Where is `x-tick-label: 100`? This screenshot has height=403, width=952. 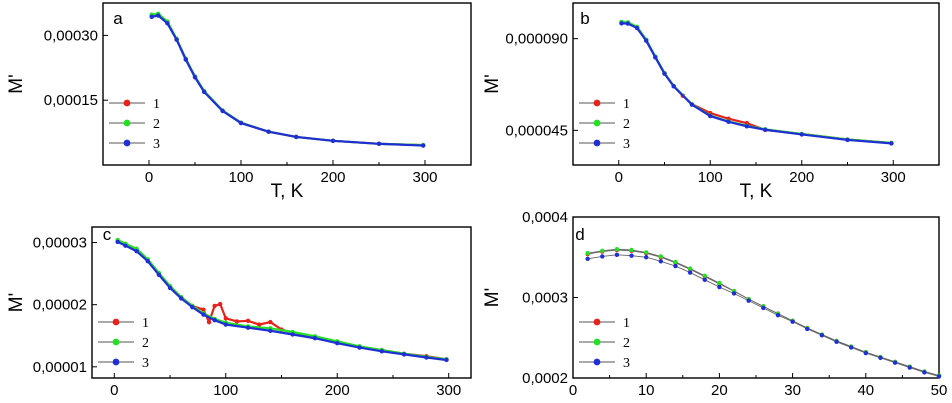
x-tick-label: 100 is located at coordinates (240, 177).